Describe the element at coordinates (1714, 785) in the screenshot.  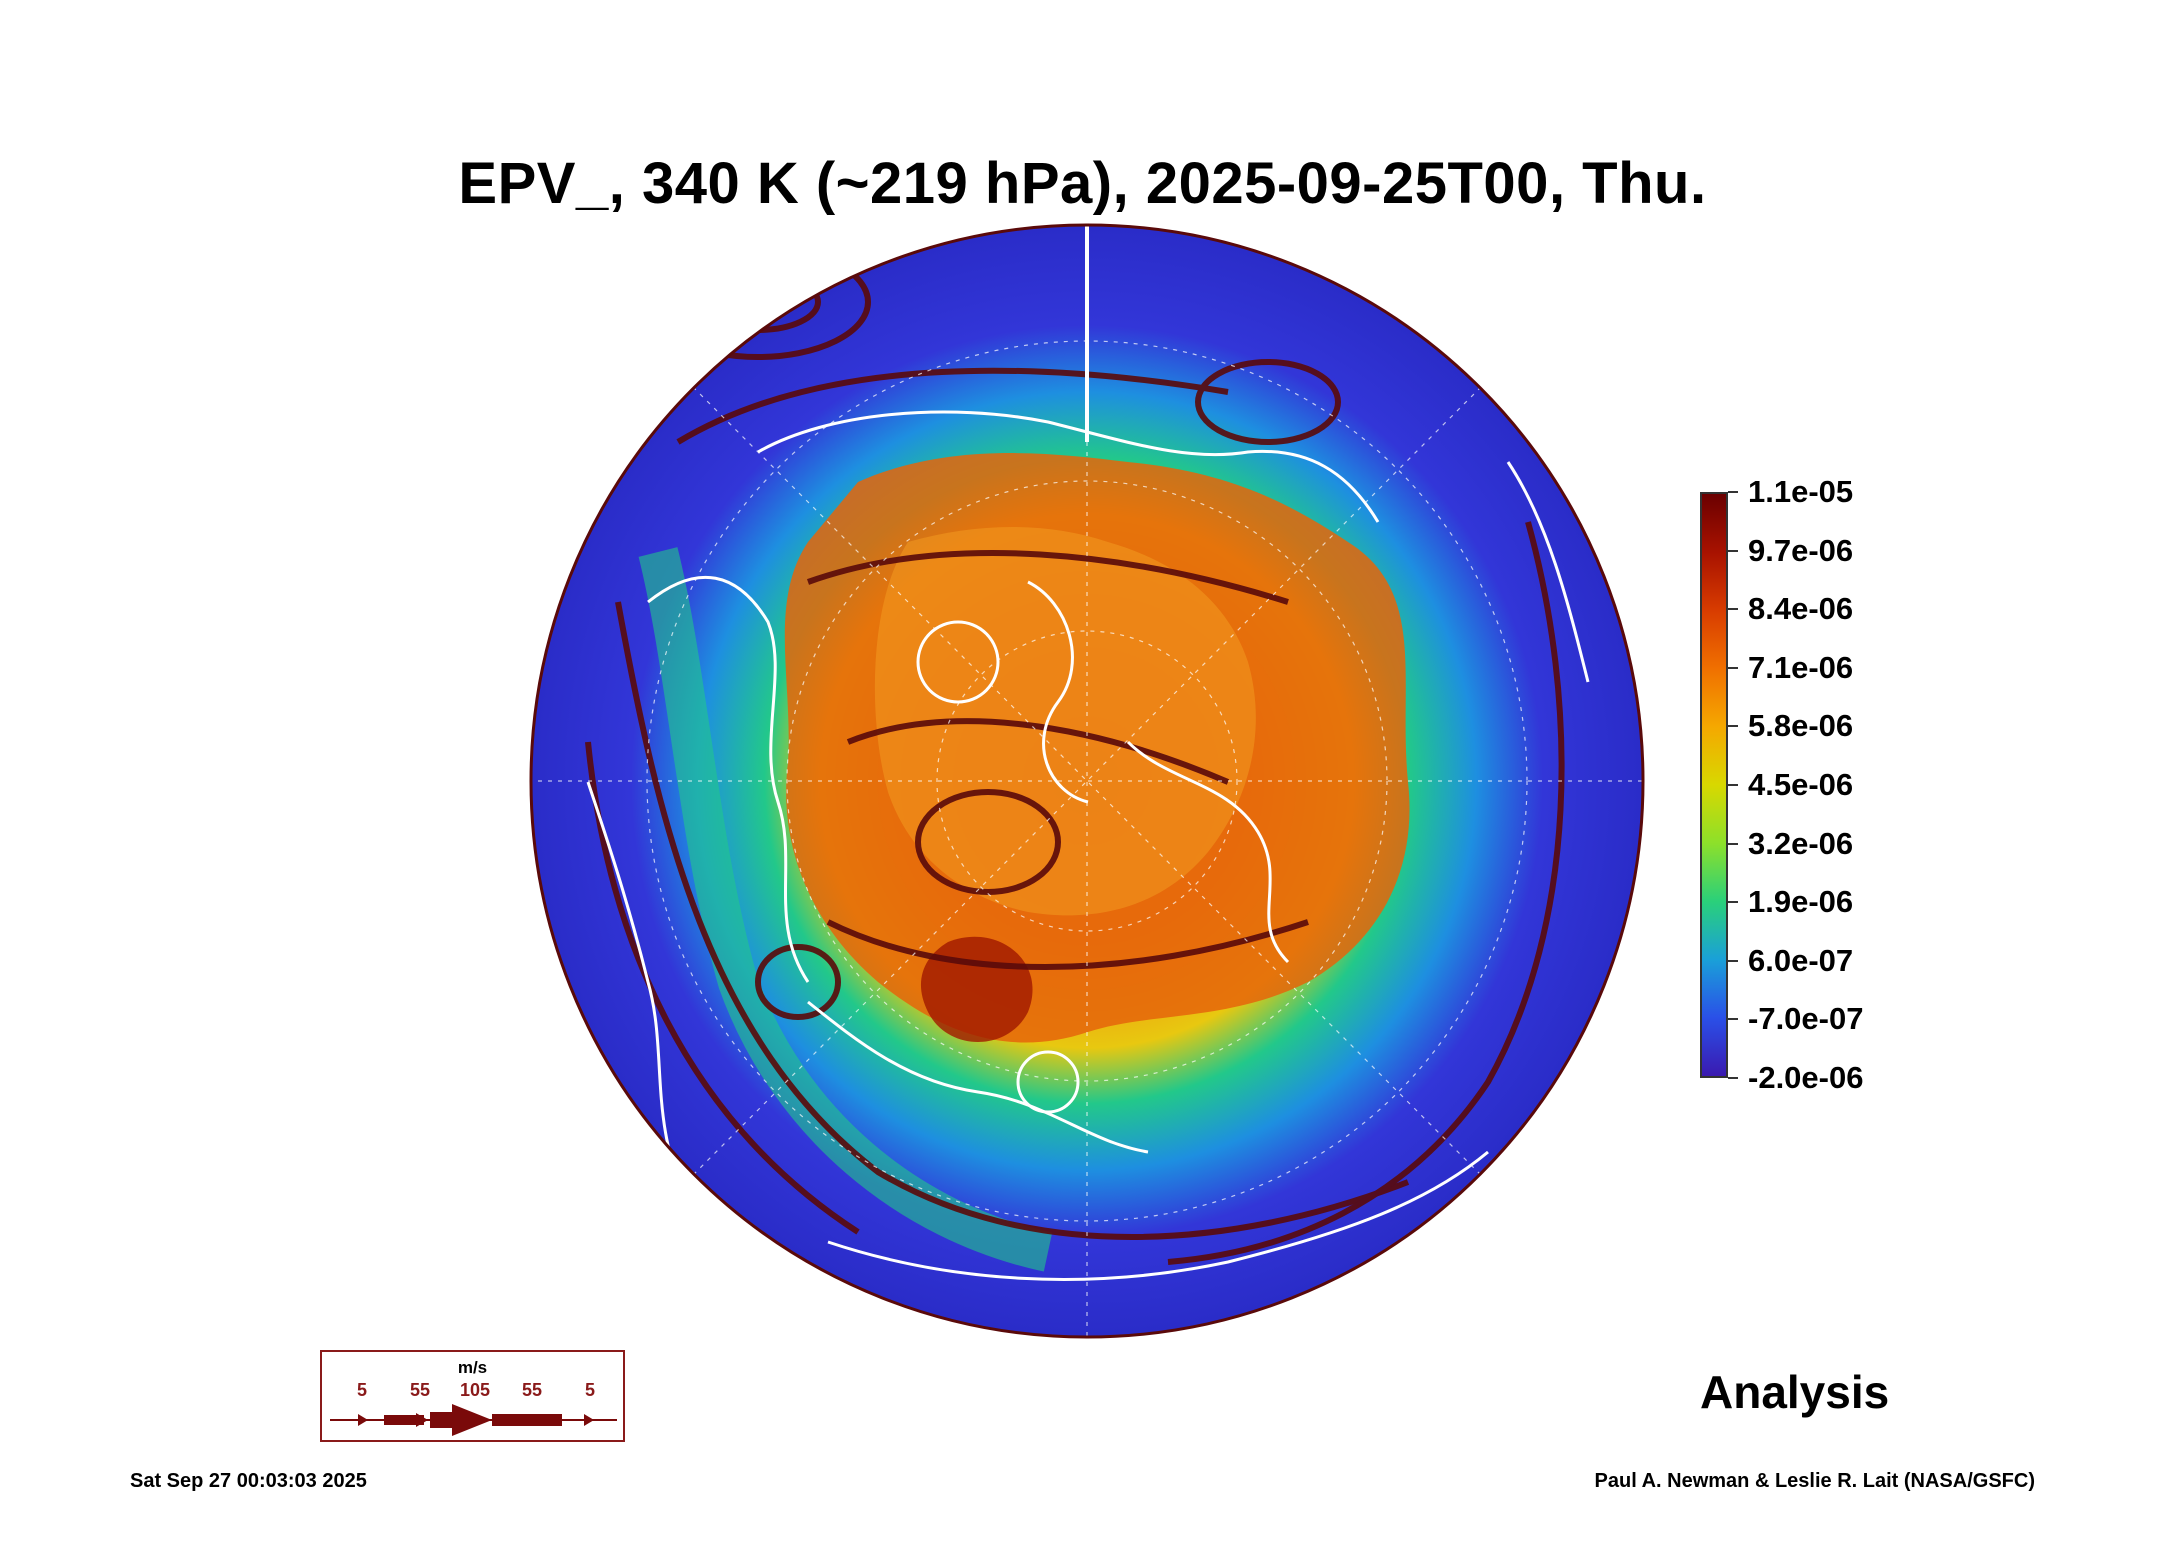
I see `colorbar` at that location.